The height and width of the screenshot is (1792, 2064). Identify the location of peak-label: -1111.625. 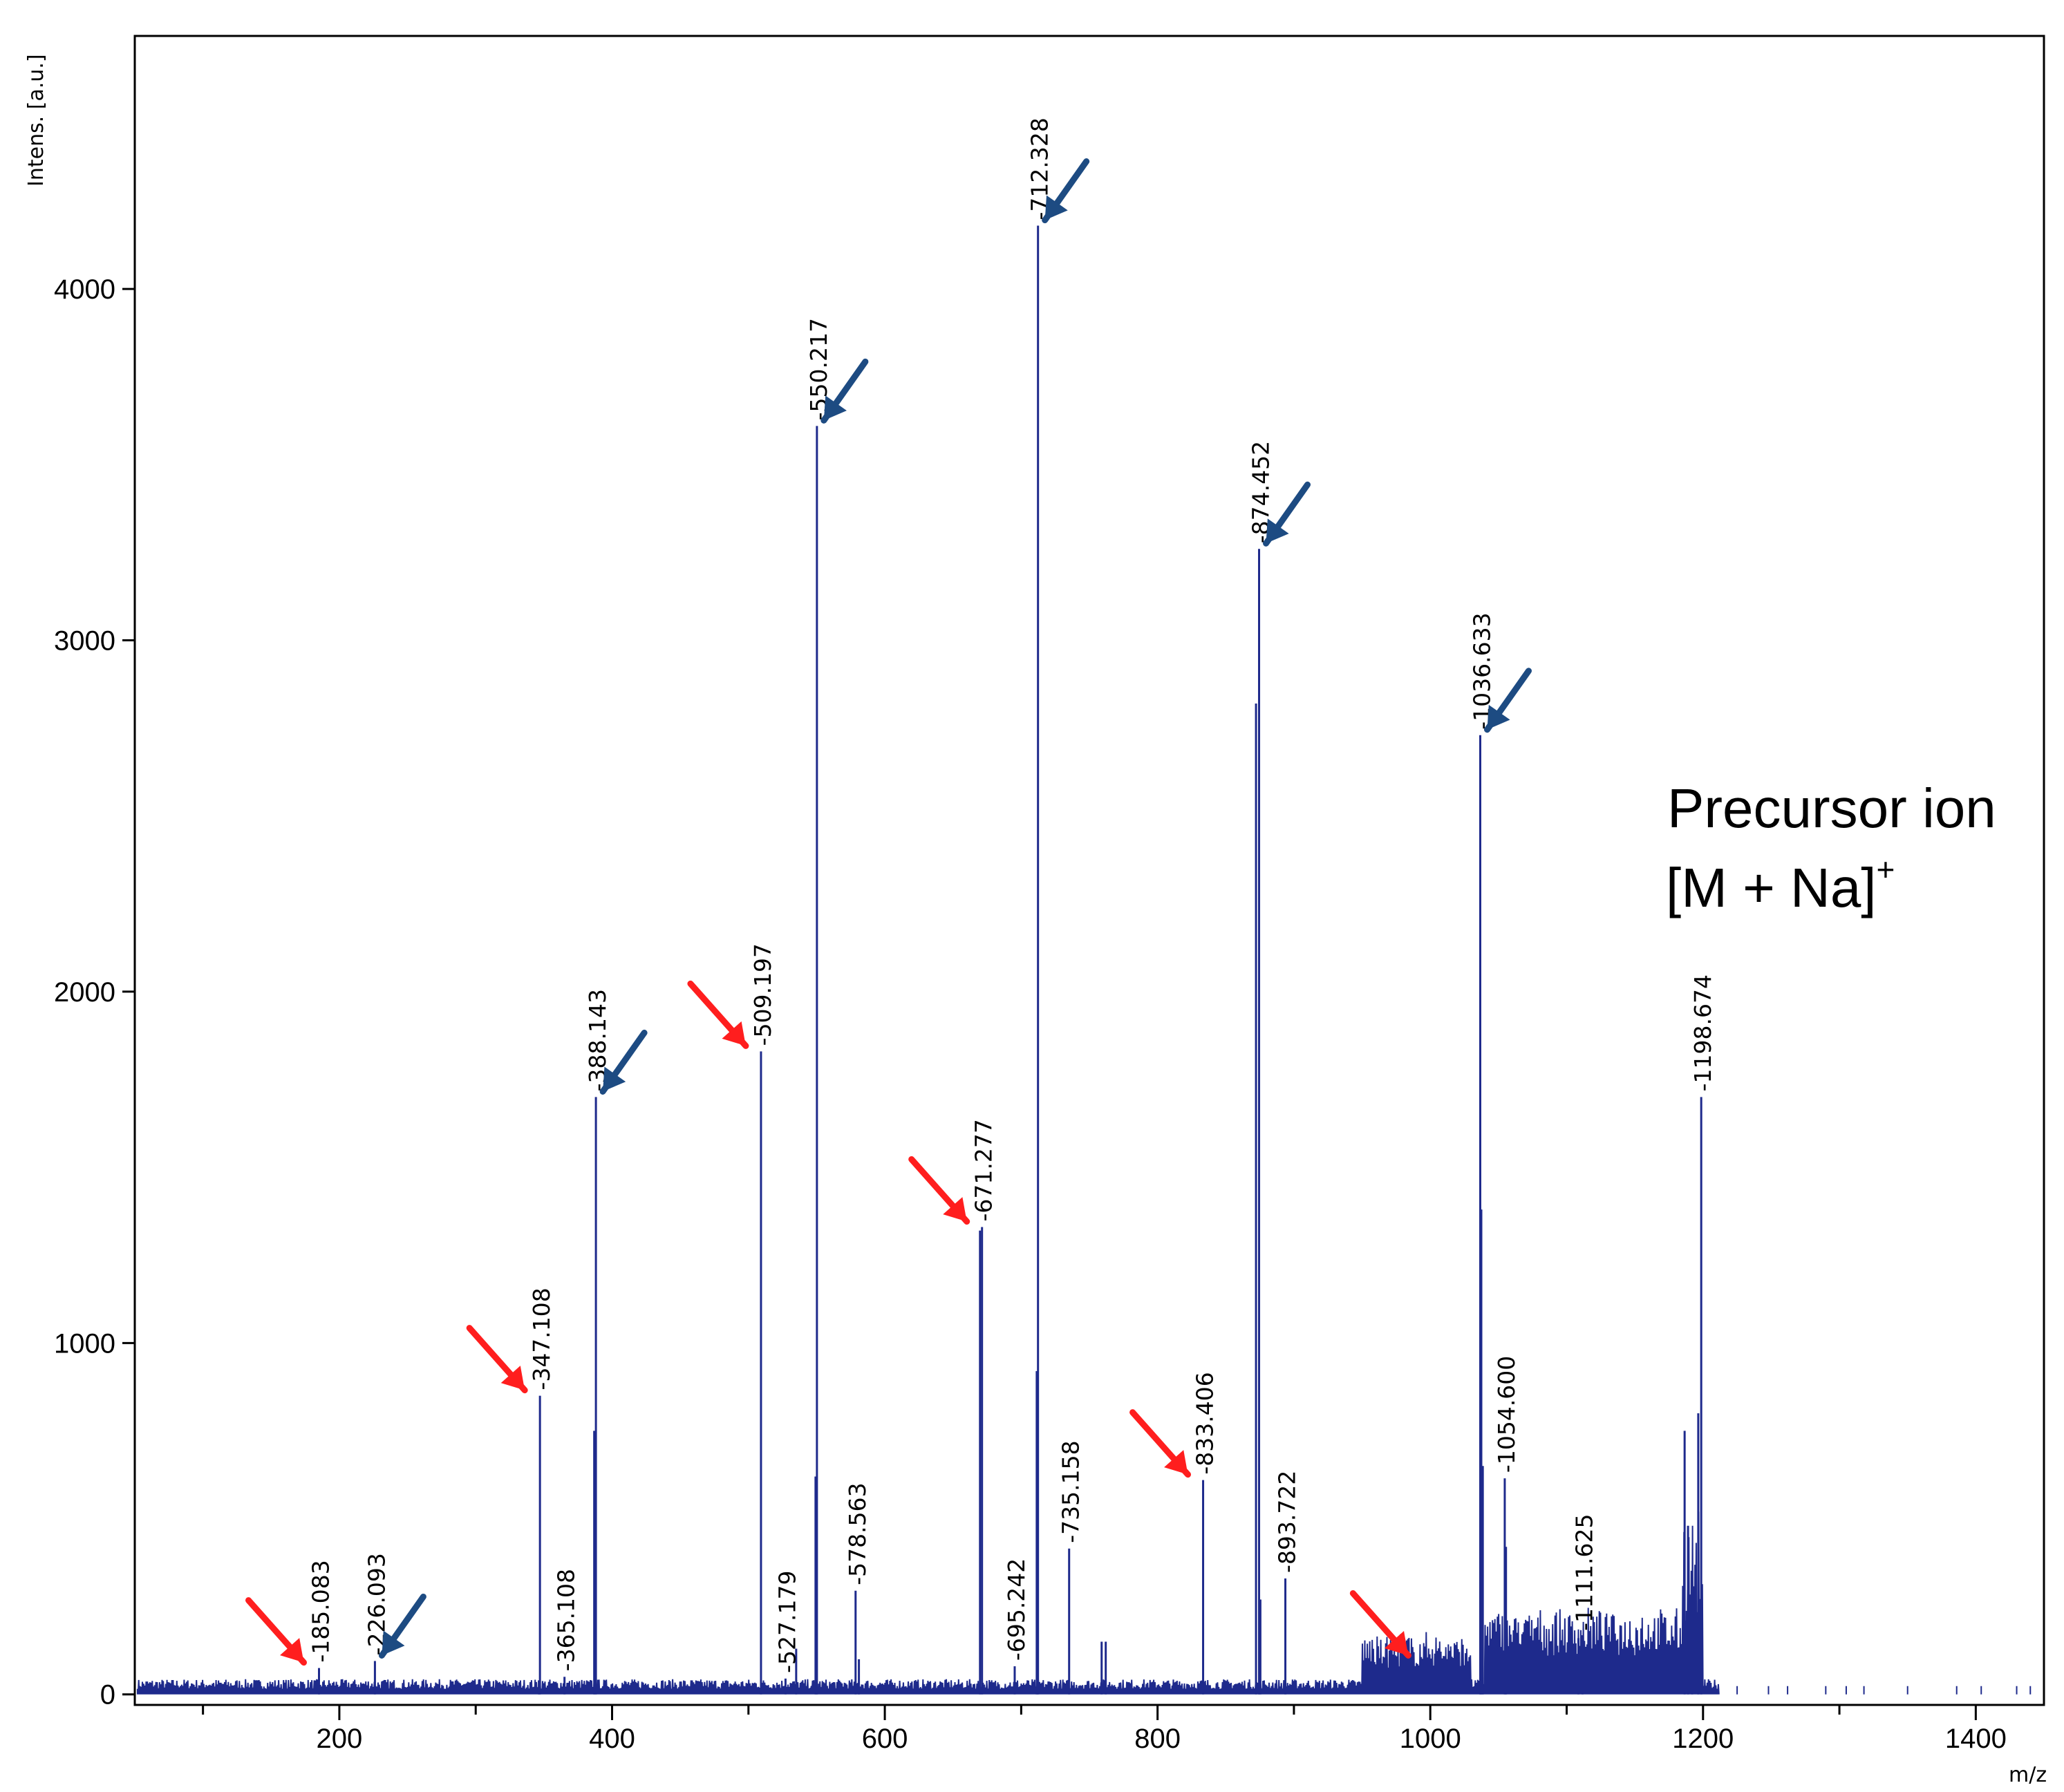
(1583, 1571).